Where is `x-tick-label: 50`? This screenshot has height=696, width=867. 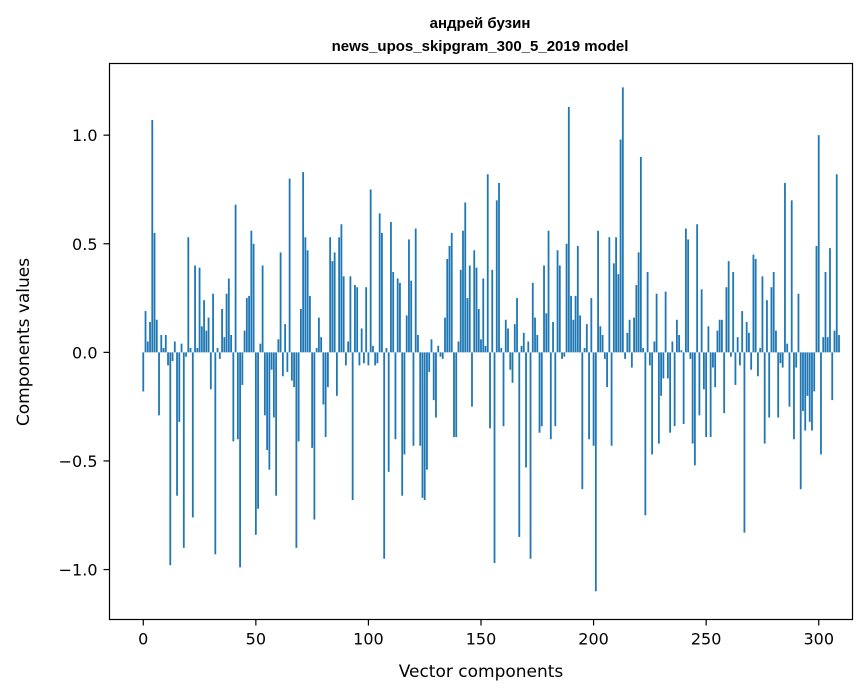
x-tick-label: 50 is located at coordinates (256, 639).